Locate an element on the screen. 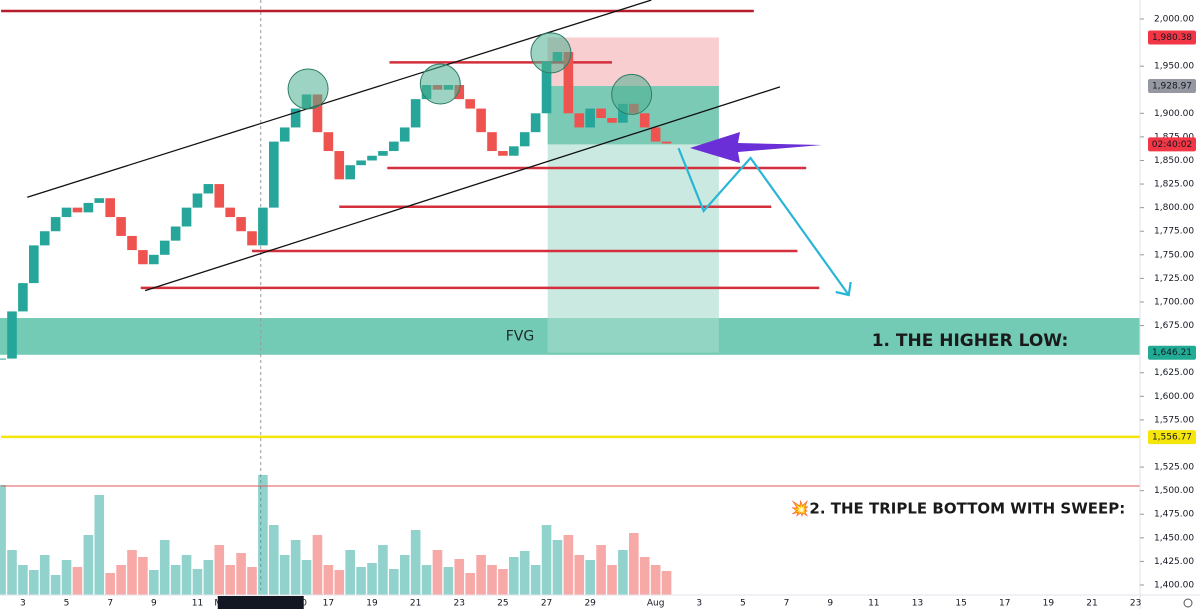 The width and height of the screenshot is (1200, 609). highlight-circle is located at coordinates (632, 94).